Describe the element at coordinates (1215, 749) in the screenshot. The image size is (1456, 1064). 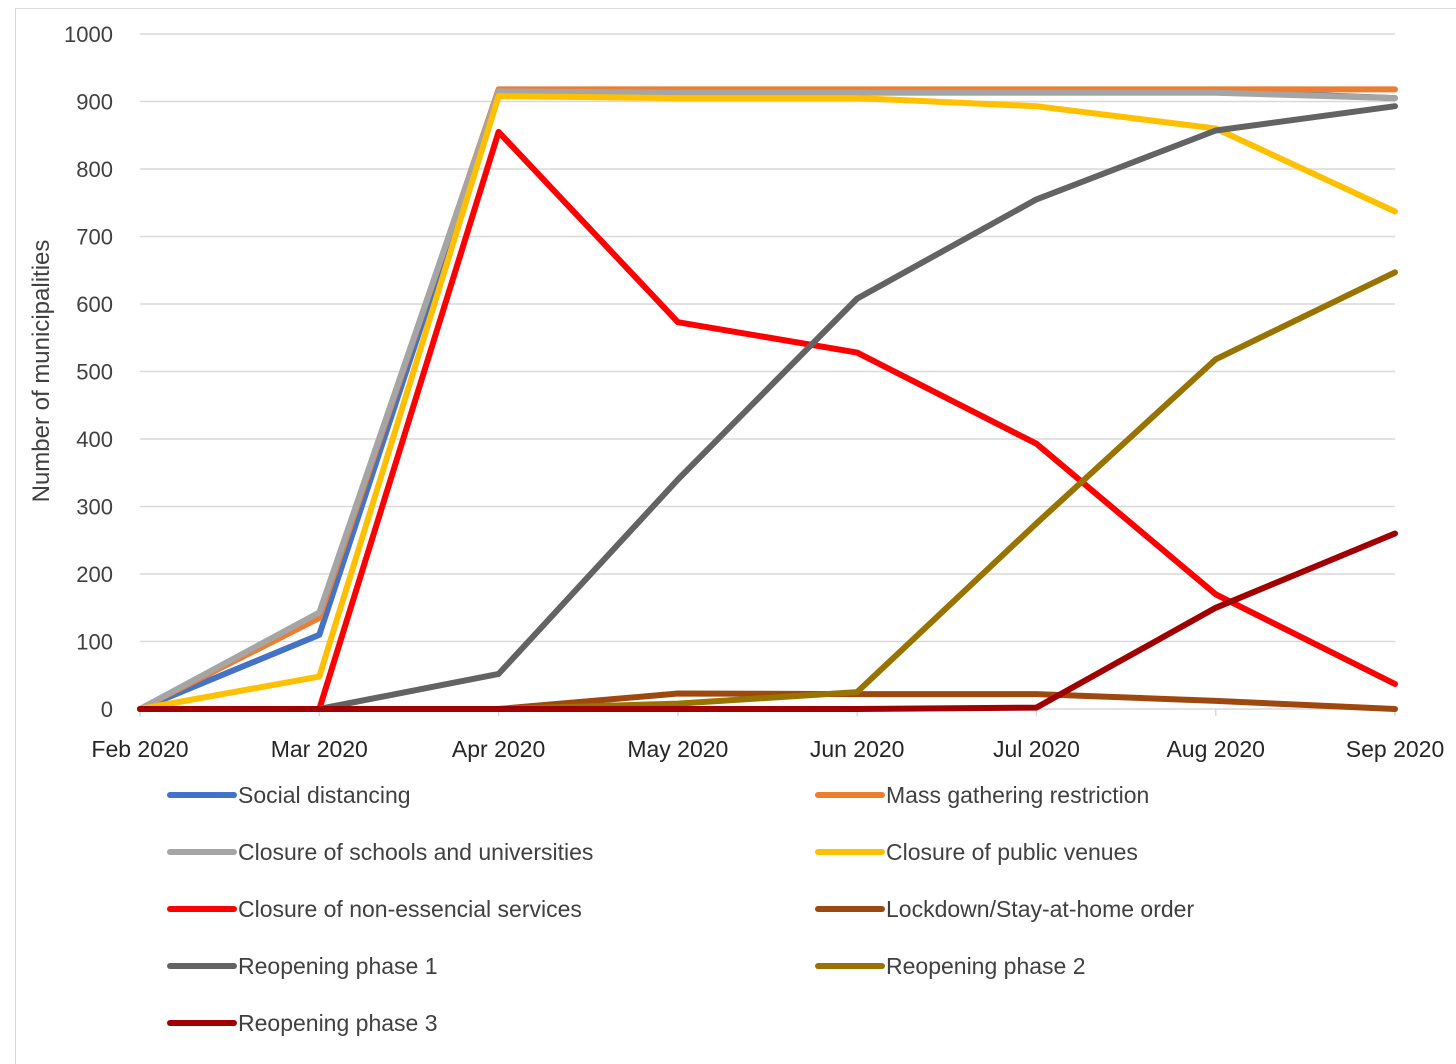
I see `x-tick-label: Aug 2020` at that location.